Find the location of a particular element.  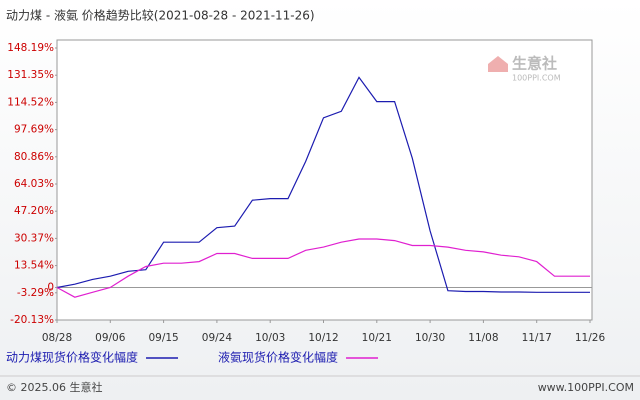

y-tick-label: 47.20% is located at coordinates (34, 211).